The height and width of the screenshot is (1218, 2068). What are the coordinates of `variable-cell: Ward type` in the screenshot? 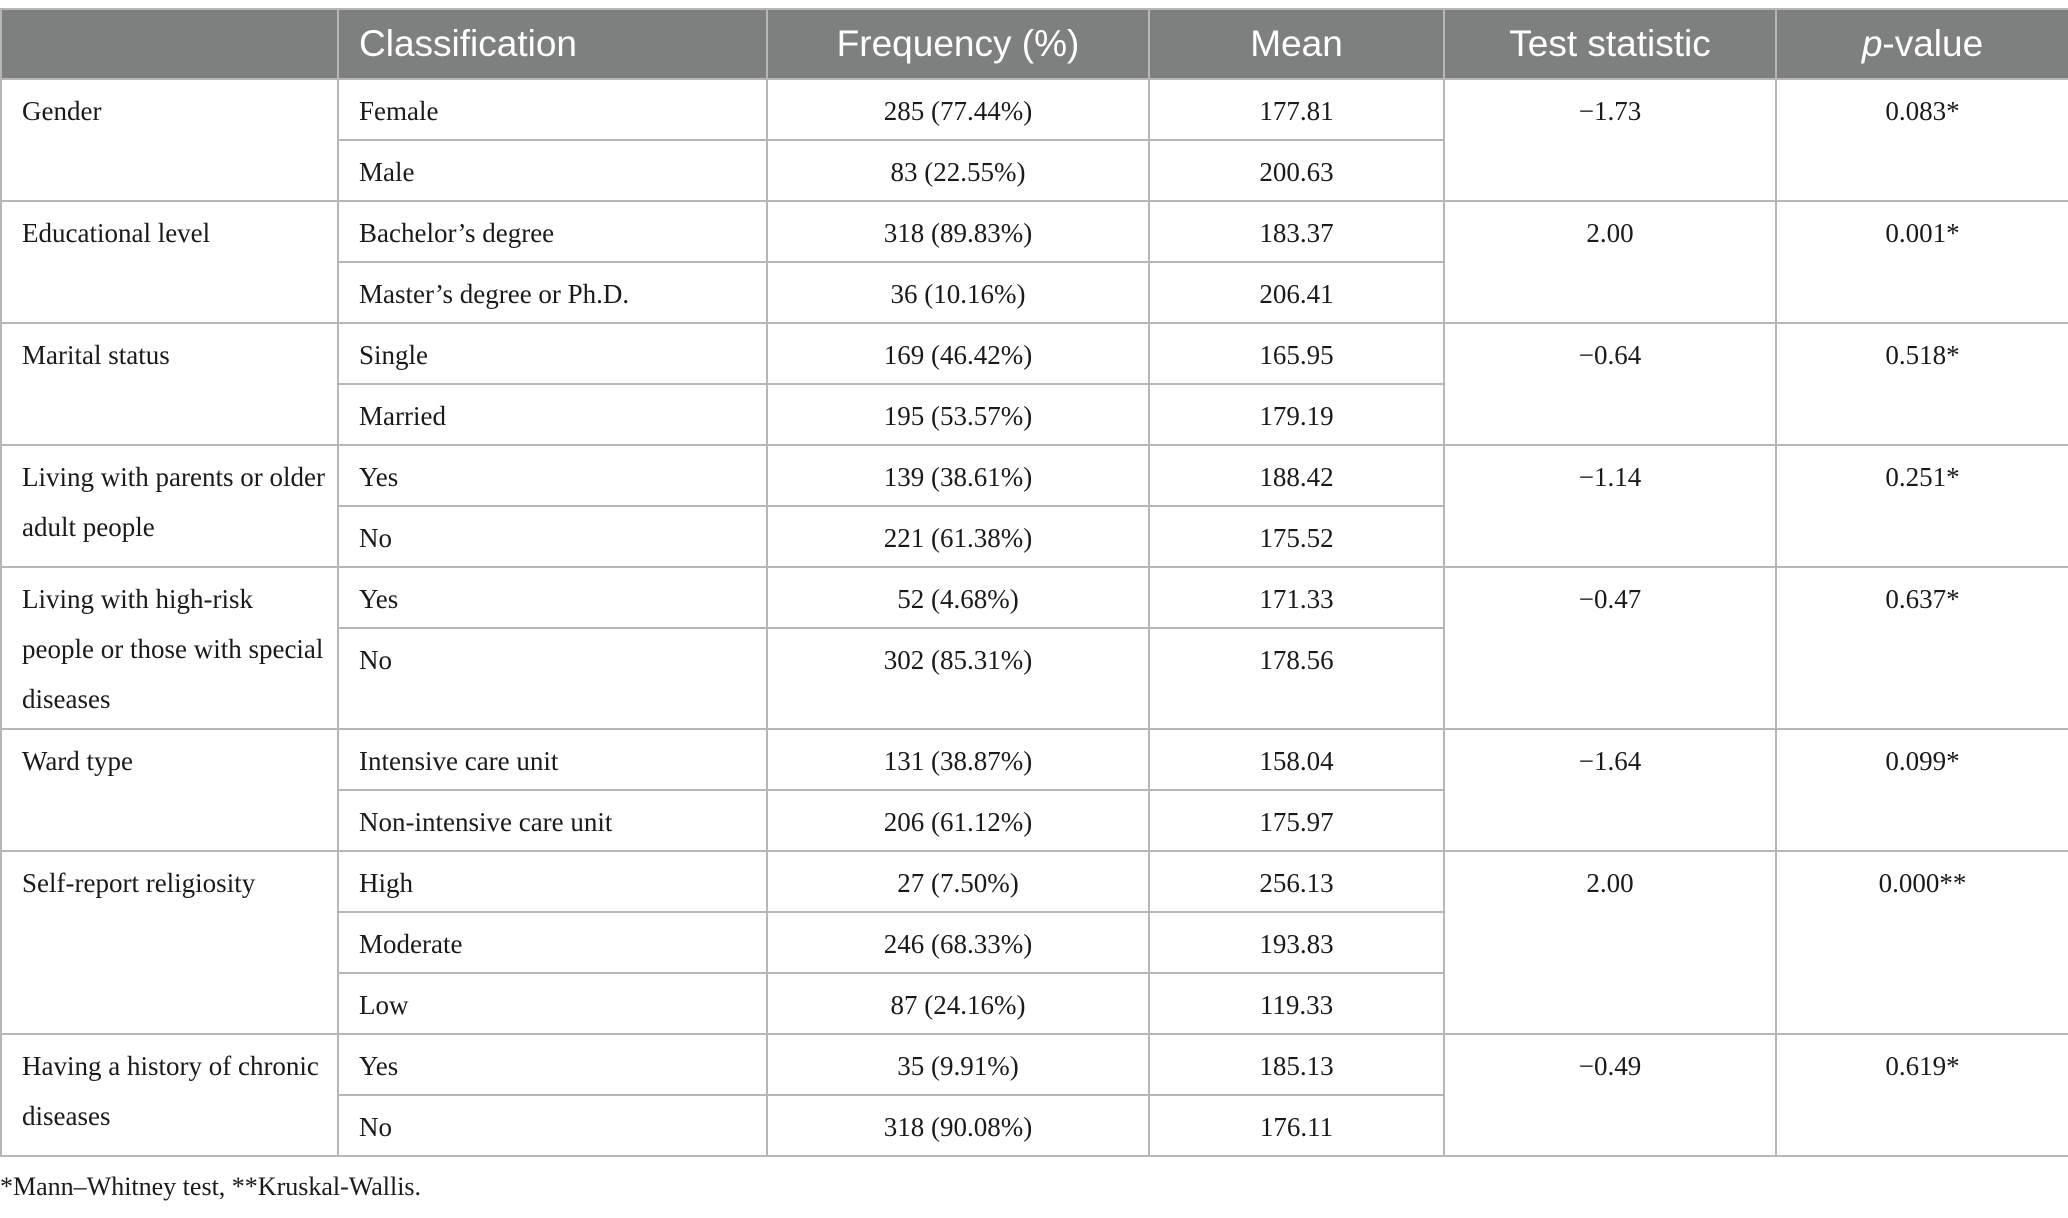 It's located at (169, 790).